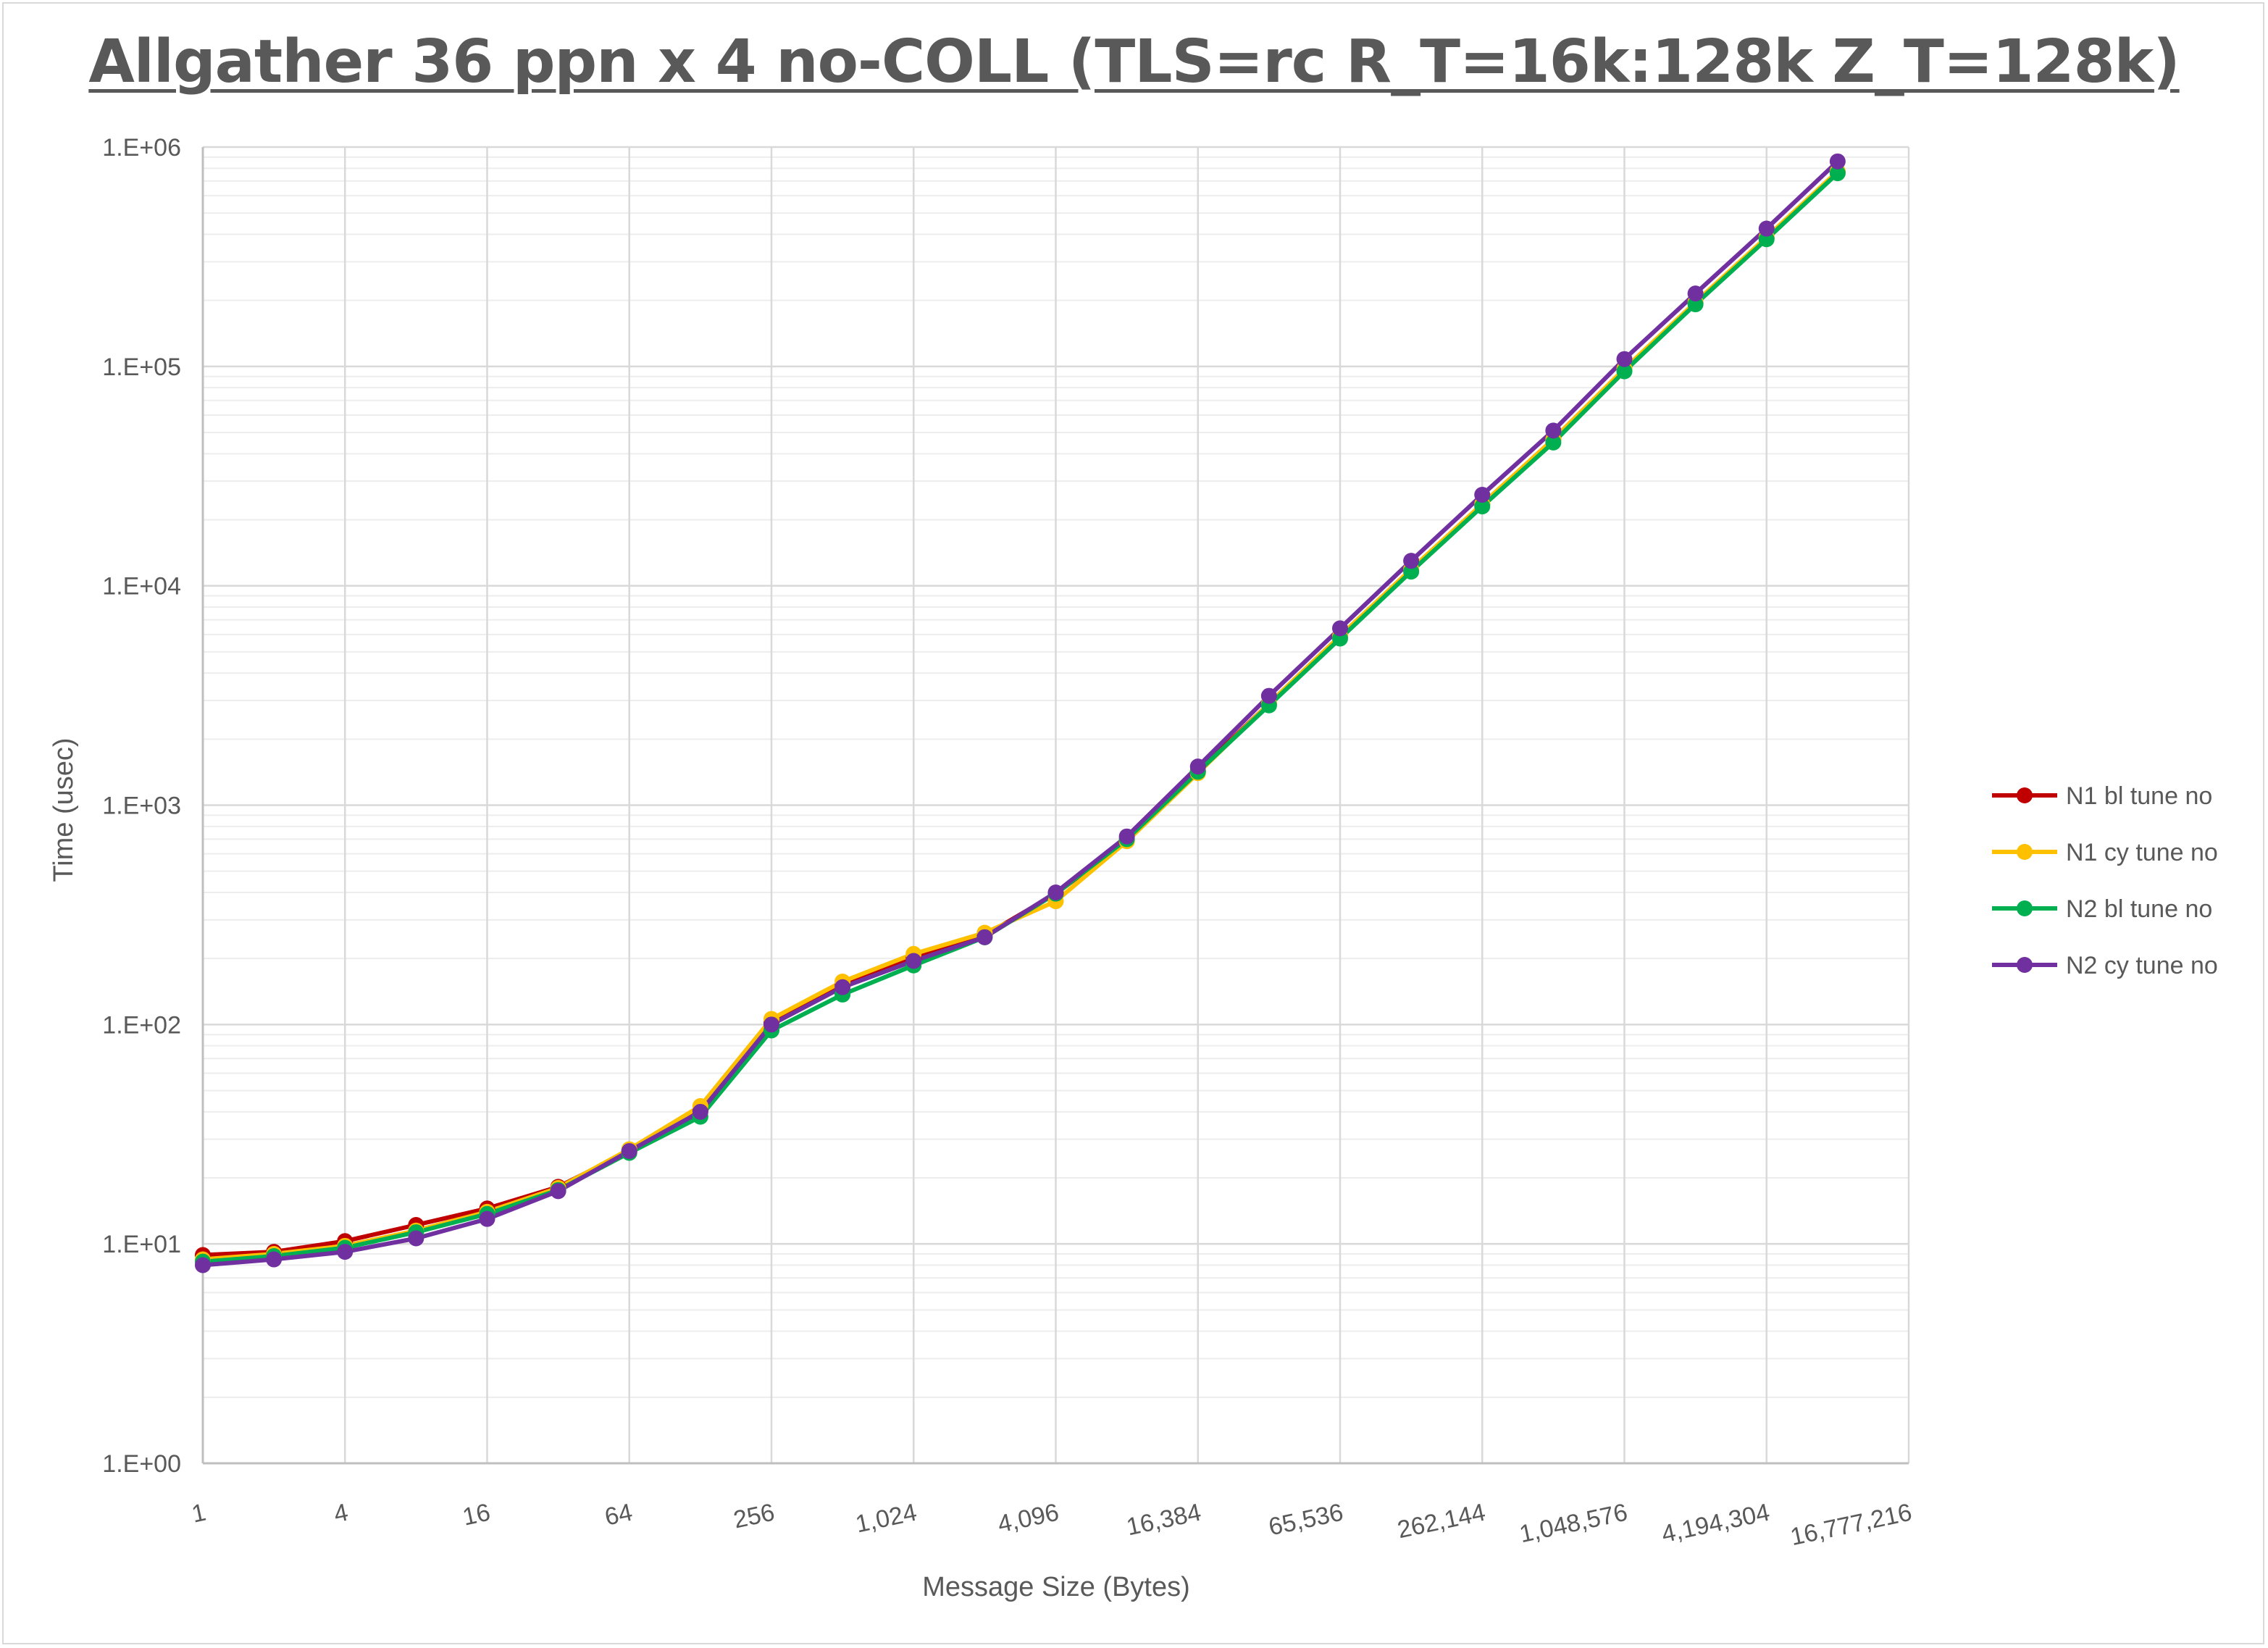  I want to click on y-tick-label: 1.E+04, so click(142, 587).